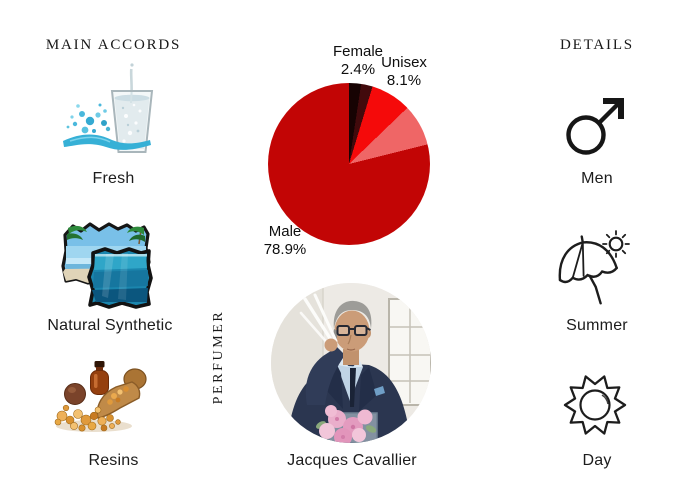 This screenshot has width=700, height=500. I want to click on pie-label-female-name: Female, so click(358, 51).